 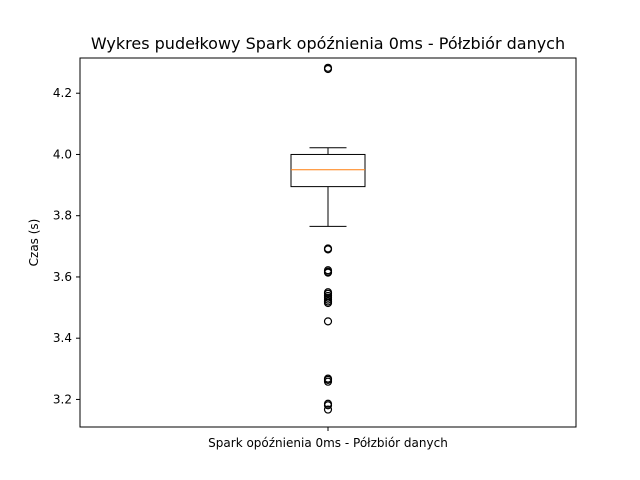 I want to click on y-axis-label: Czas (s), so click(x=34, y=243).